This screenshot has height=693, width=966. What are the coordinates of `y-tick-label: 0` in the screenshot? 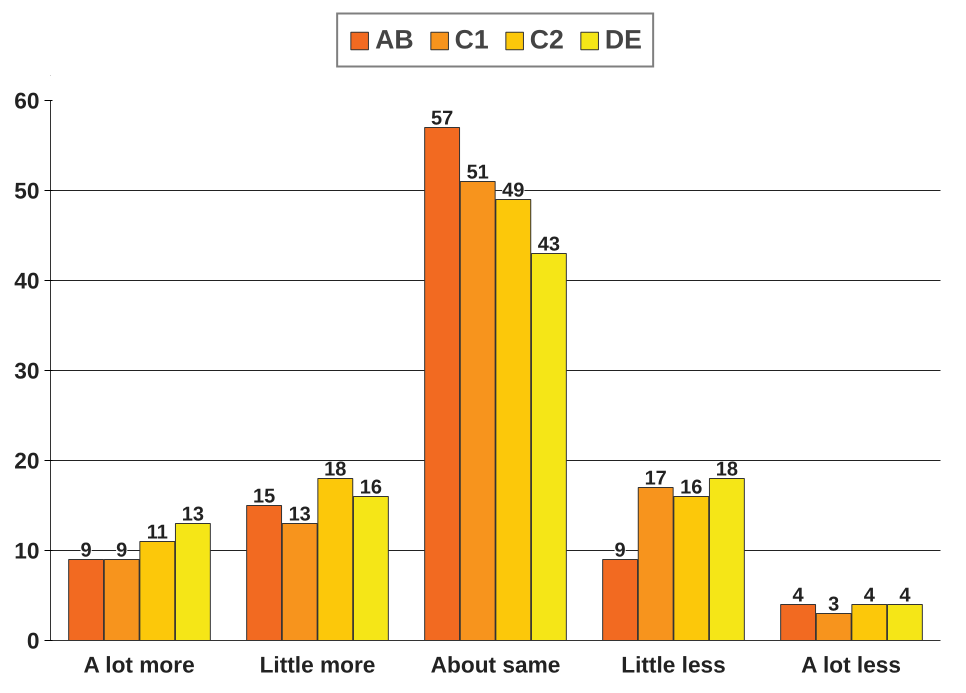 It's located at (33, 641).